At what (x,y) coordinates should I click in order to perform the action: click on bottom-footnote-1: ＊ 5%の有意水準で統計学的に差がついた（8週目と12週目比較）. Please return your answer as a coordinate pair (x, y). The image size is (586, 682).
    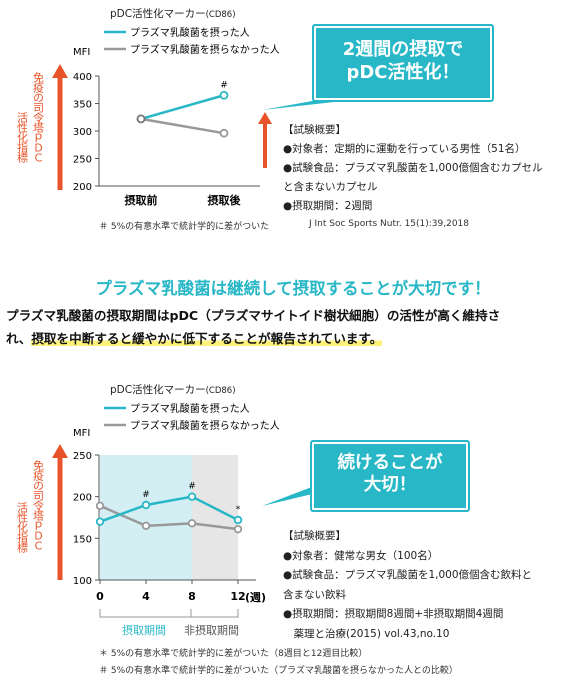
    Looking at the image, I should click on (233, 654).